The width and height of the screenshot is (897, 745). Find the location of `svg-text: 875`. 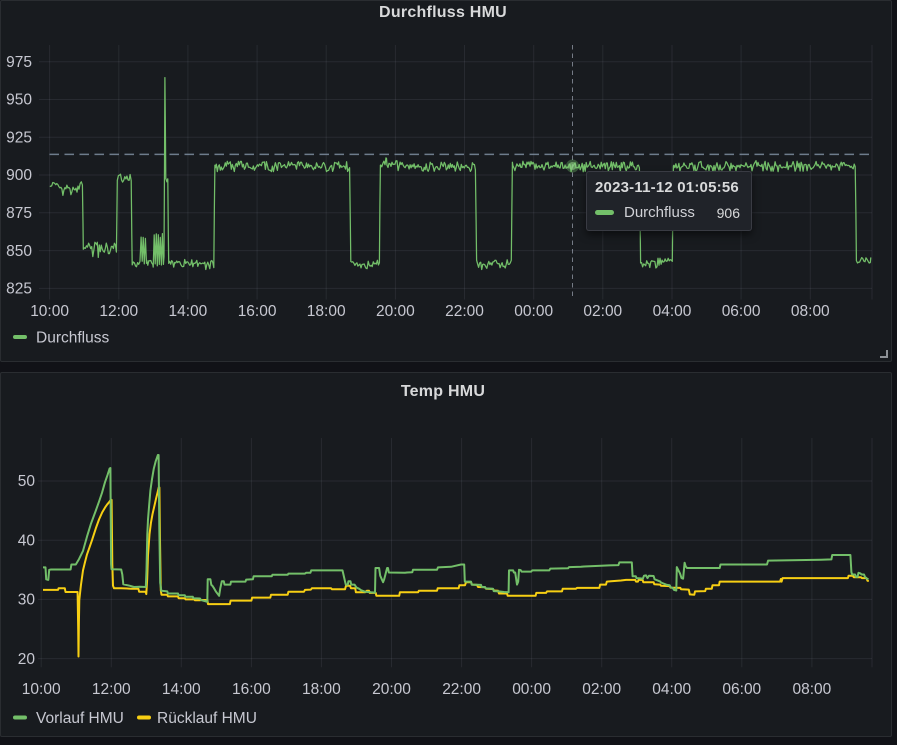

svg-text: 875 is located at coordinates (19, 213).